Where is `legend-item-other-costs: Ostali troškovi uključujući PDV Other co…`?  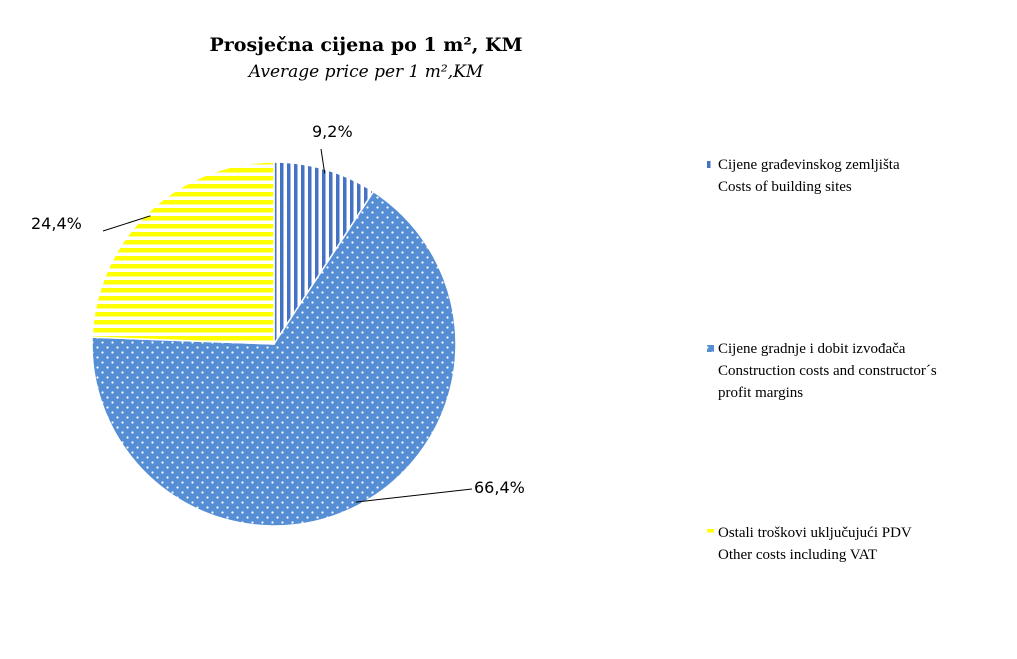
legend-item-other-costs: Ostali troškovi uključujući PDV Other co… is located at coordinates (809, 544).